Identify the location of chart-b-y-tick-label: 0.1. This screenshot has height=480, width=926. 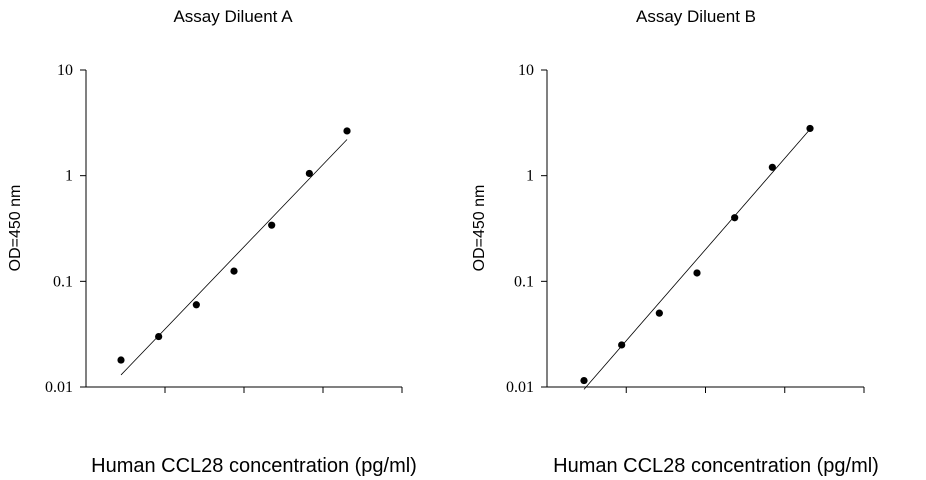
(524, 281).